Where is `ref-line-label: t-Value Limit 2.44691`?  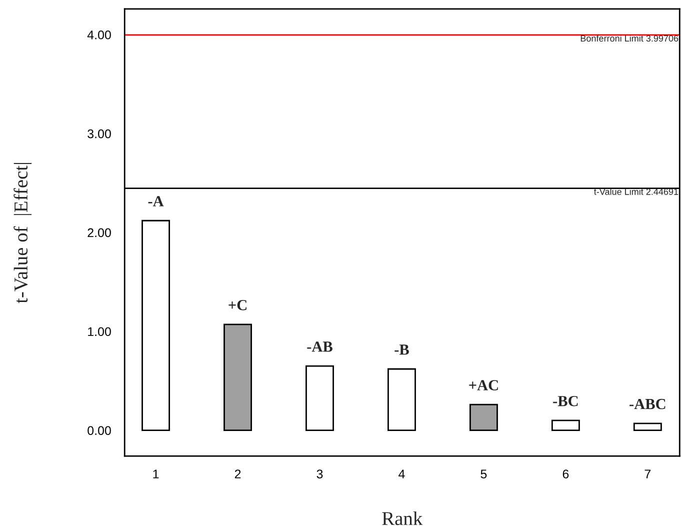
ref-line-label: t-Value Limit 2.44691 is located at coordinates (636, 191).